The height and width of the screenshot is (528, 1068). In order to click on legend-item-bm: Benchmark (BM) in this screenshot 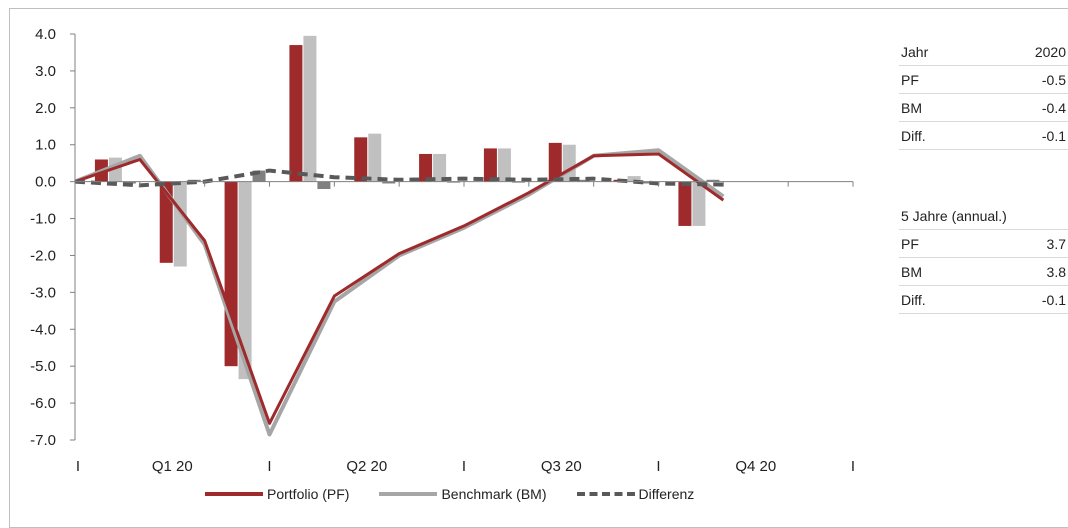, I will do `click(463, 494)`.